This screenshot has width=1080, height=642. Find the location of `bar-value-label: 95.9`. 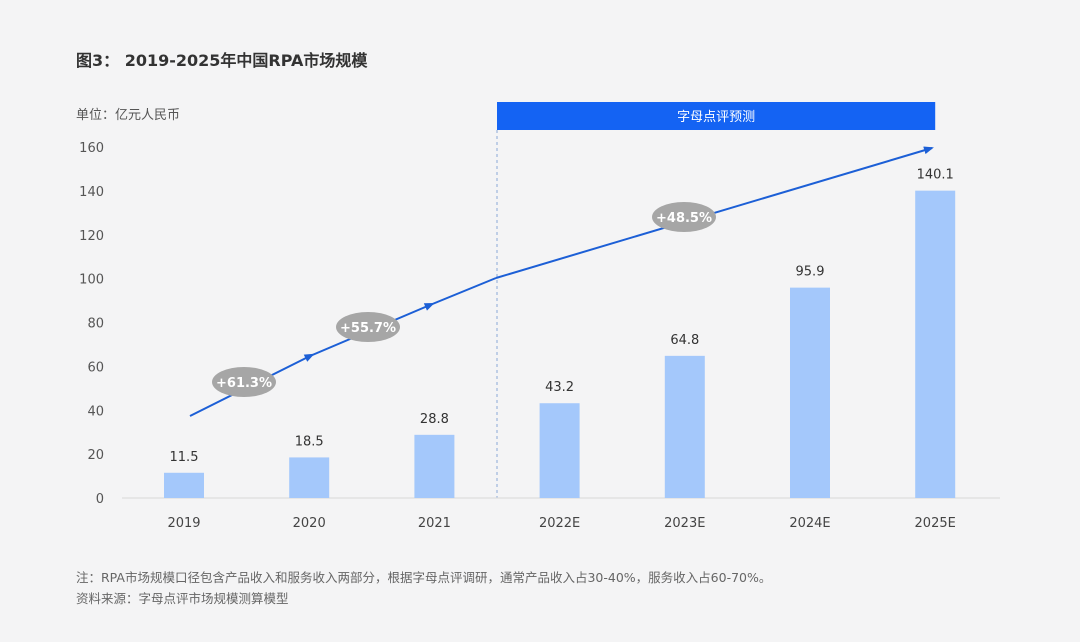

bar-value-label: 95.9 is located at coordinates (810, 272).